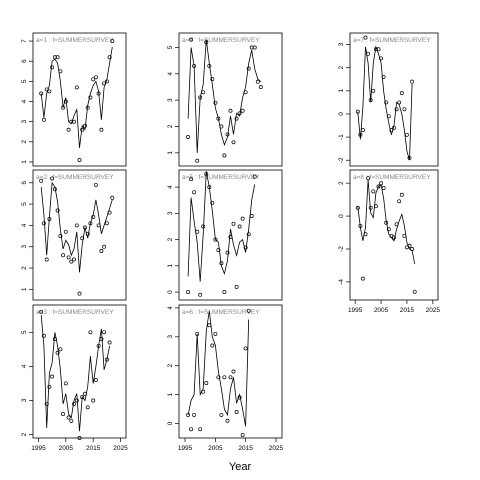 The height and width of the screenshot is (480, 480). What do you see at coordinates (24, 41) in the screenshot?
I see `y-tick-label: 7` at bounding box center [24, 41].